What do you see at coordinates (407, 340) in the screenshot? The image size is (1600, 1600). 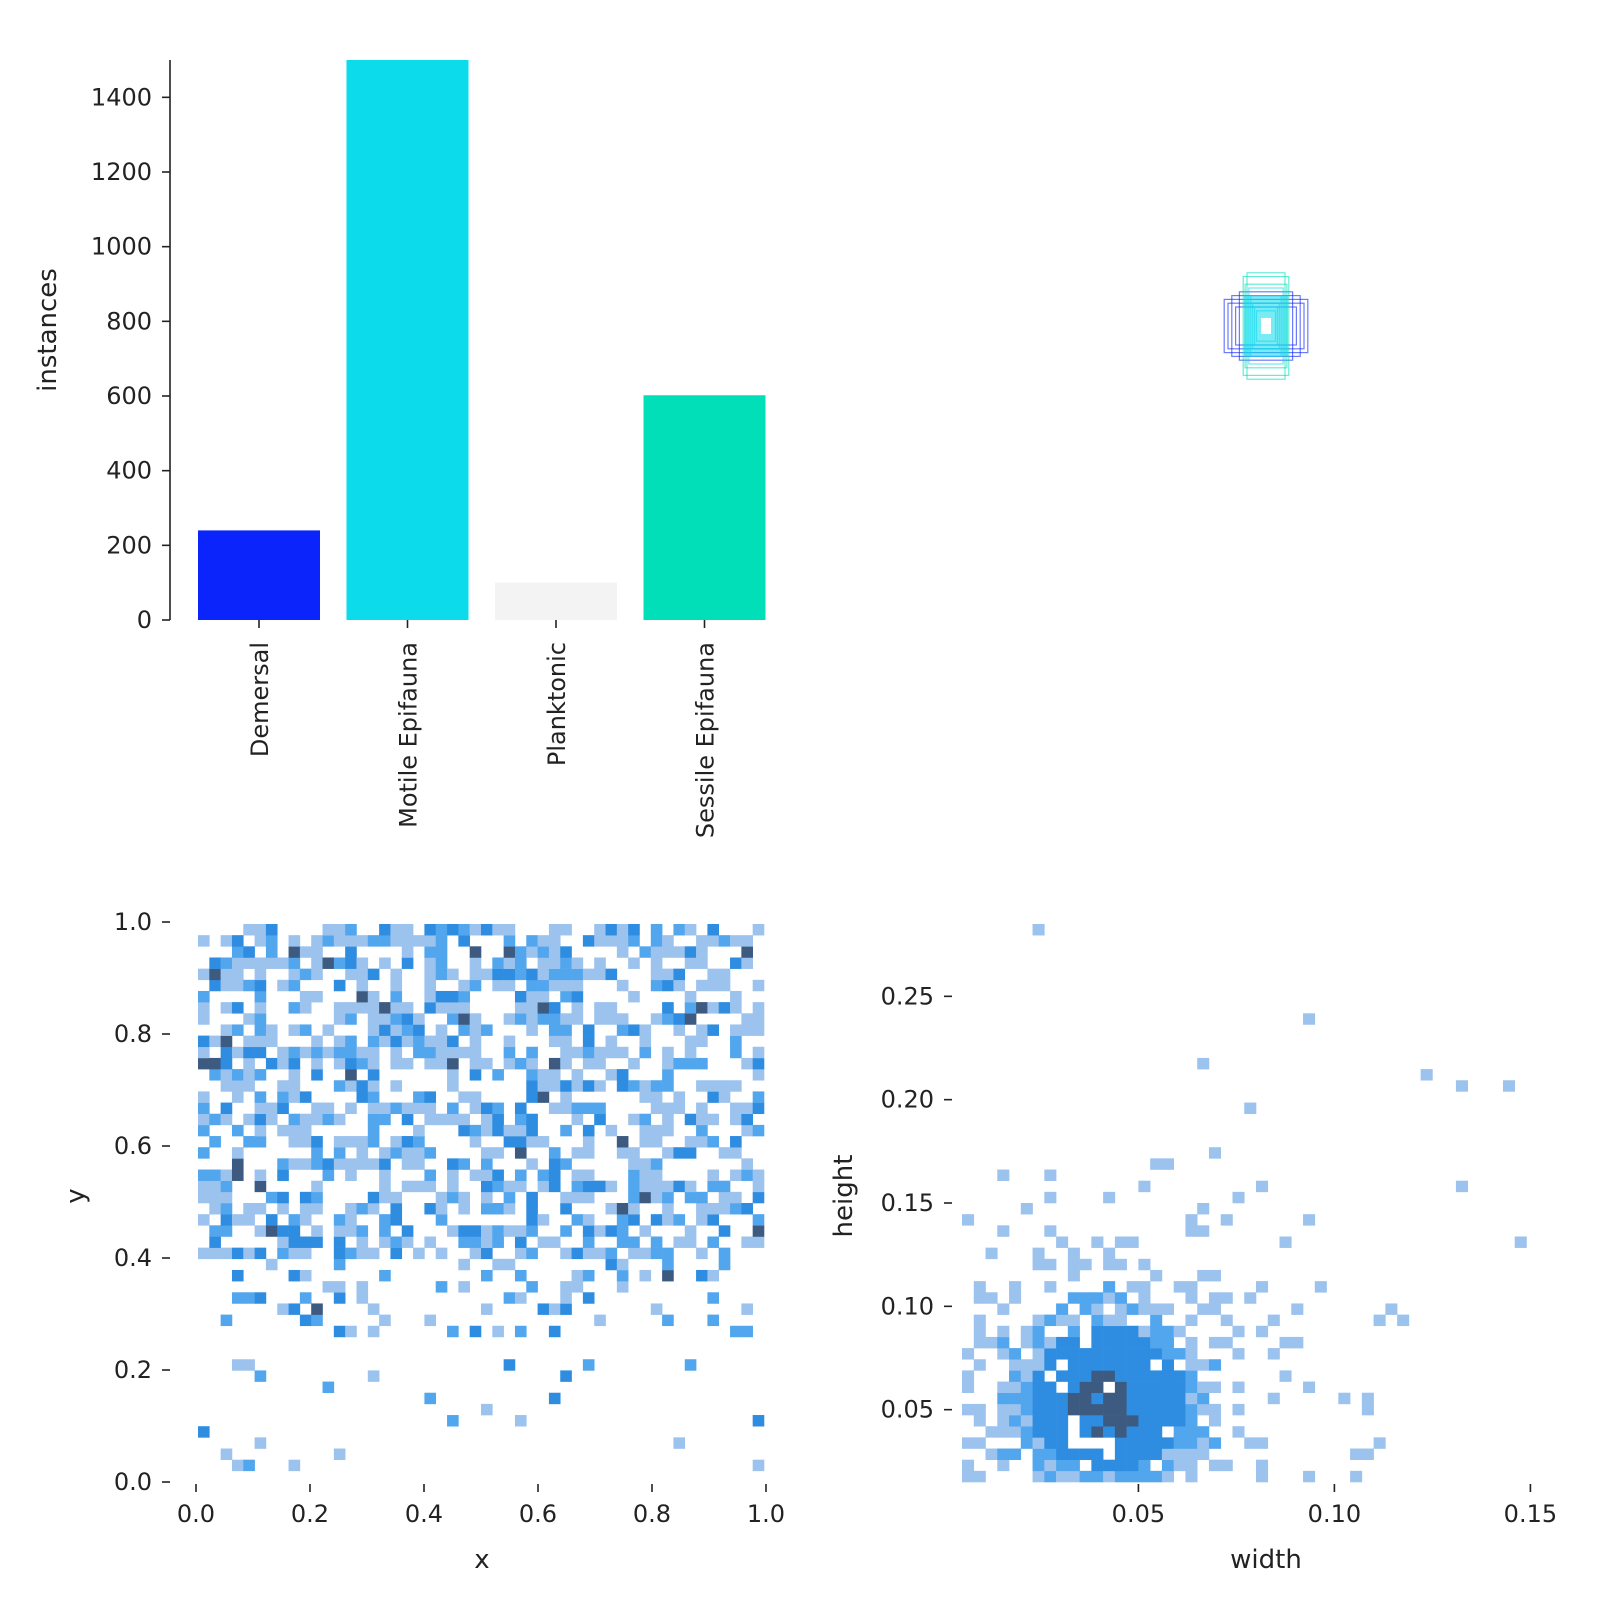 I see `bar` at bounding box center [407, 340].